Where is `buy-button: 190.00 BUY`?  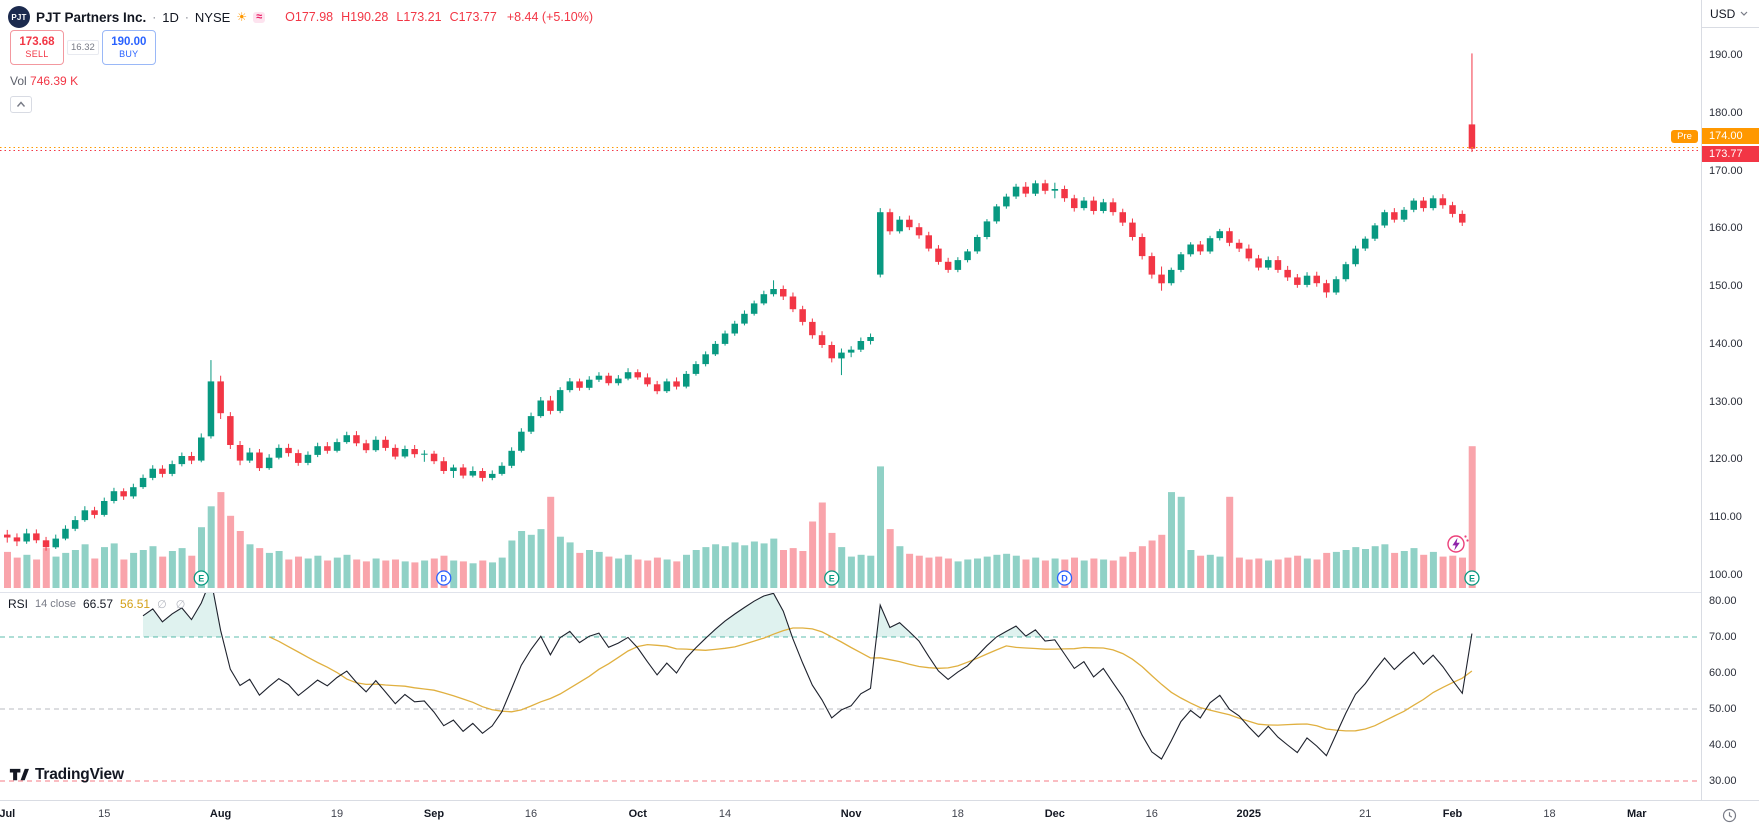 buy-button: 190.00 BUY is located at coordinates (128, 47).